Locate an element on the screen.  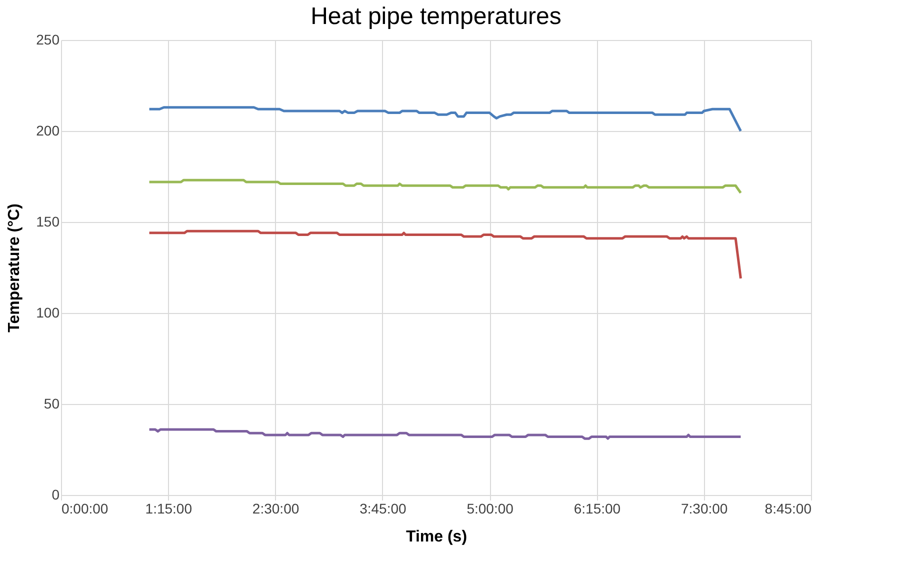
x-tick-label: 6:15:00 is located at coordinates (597, 508).